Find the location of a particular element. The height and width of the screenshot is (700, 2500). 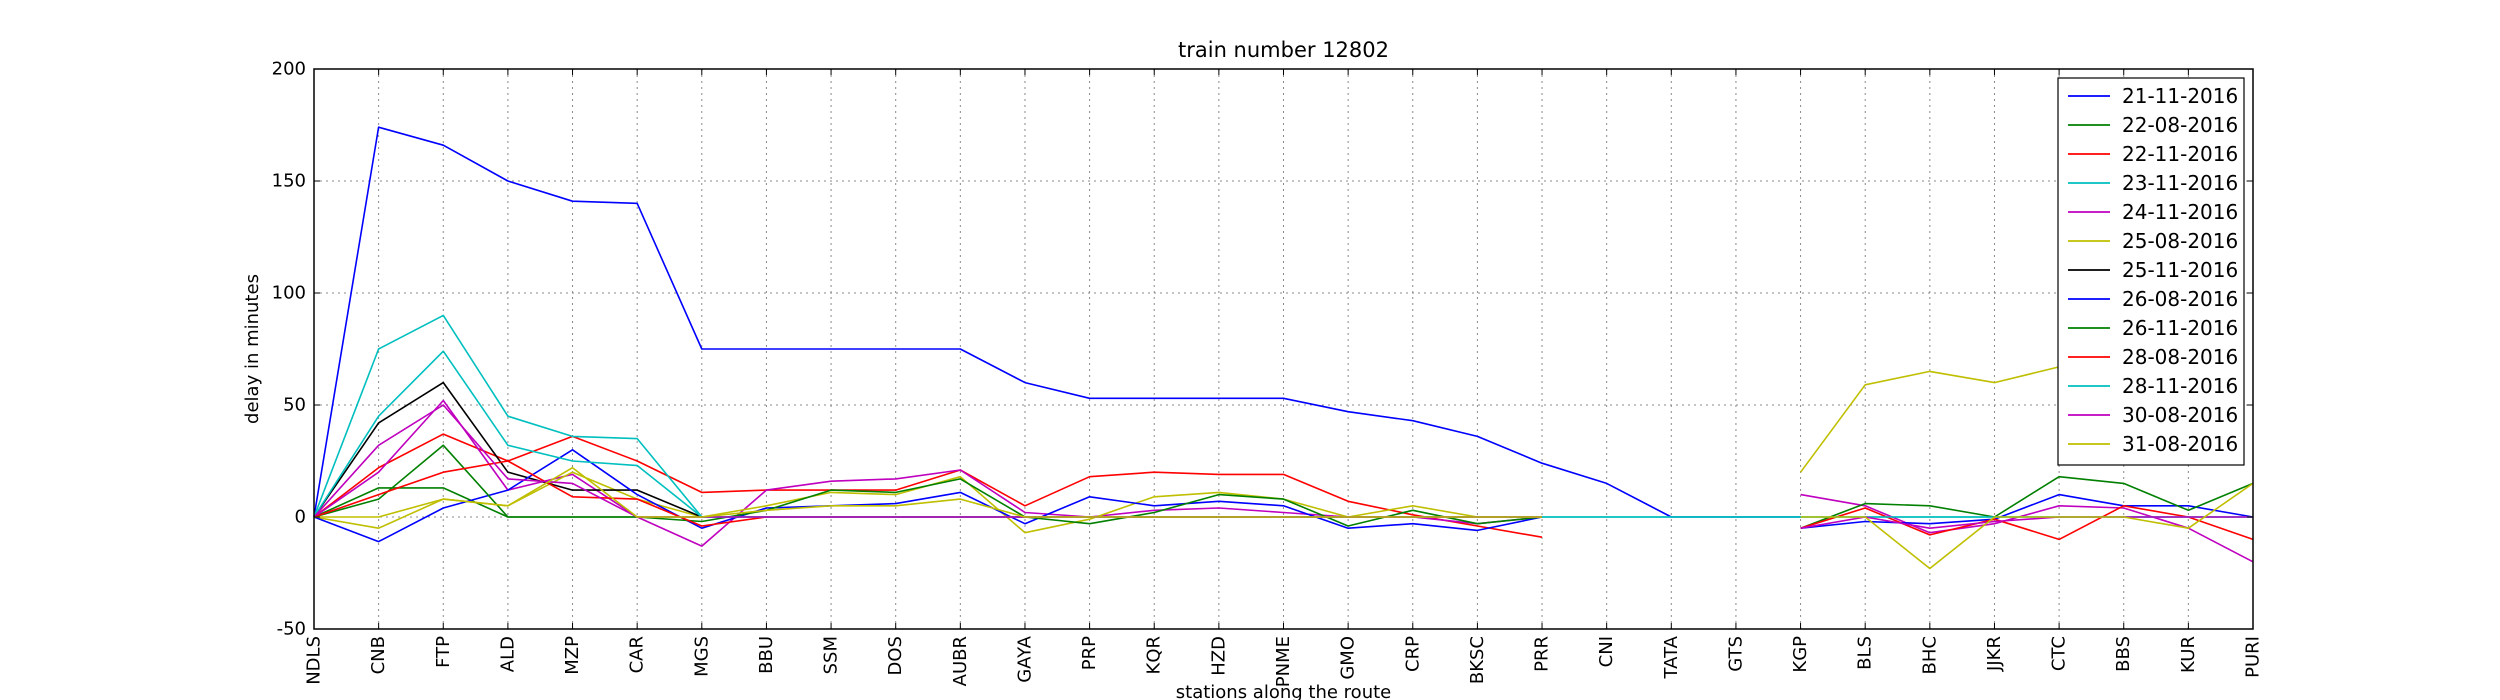

x-tick-label: JJKR is located at coordinates (1994, 654).